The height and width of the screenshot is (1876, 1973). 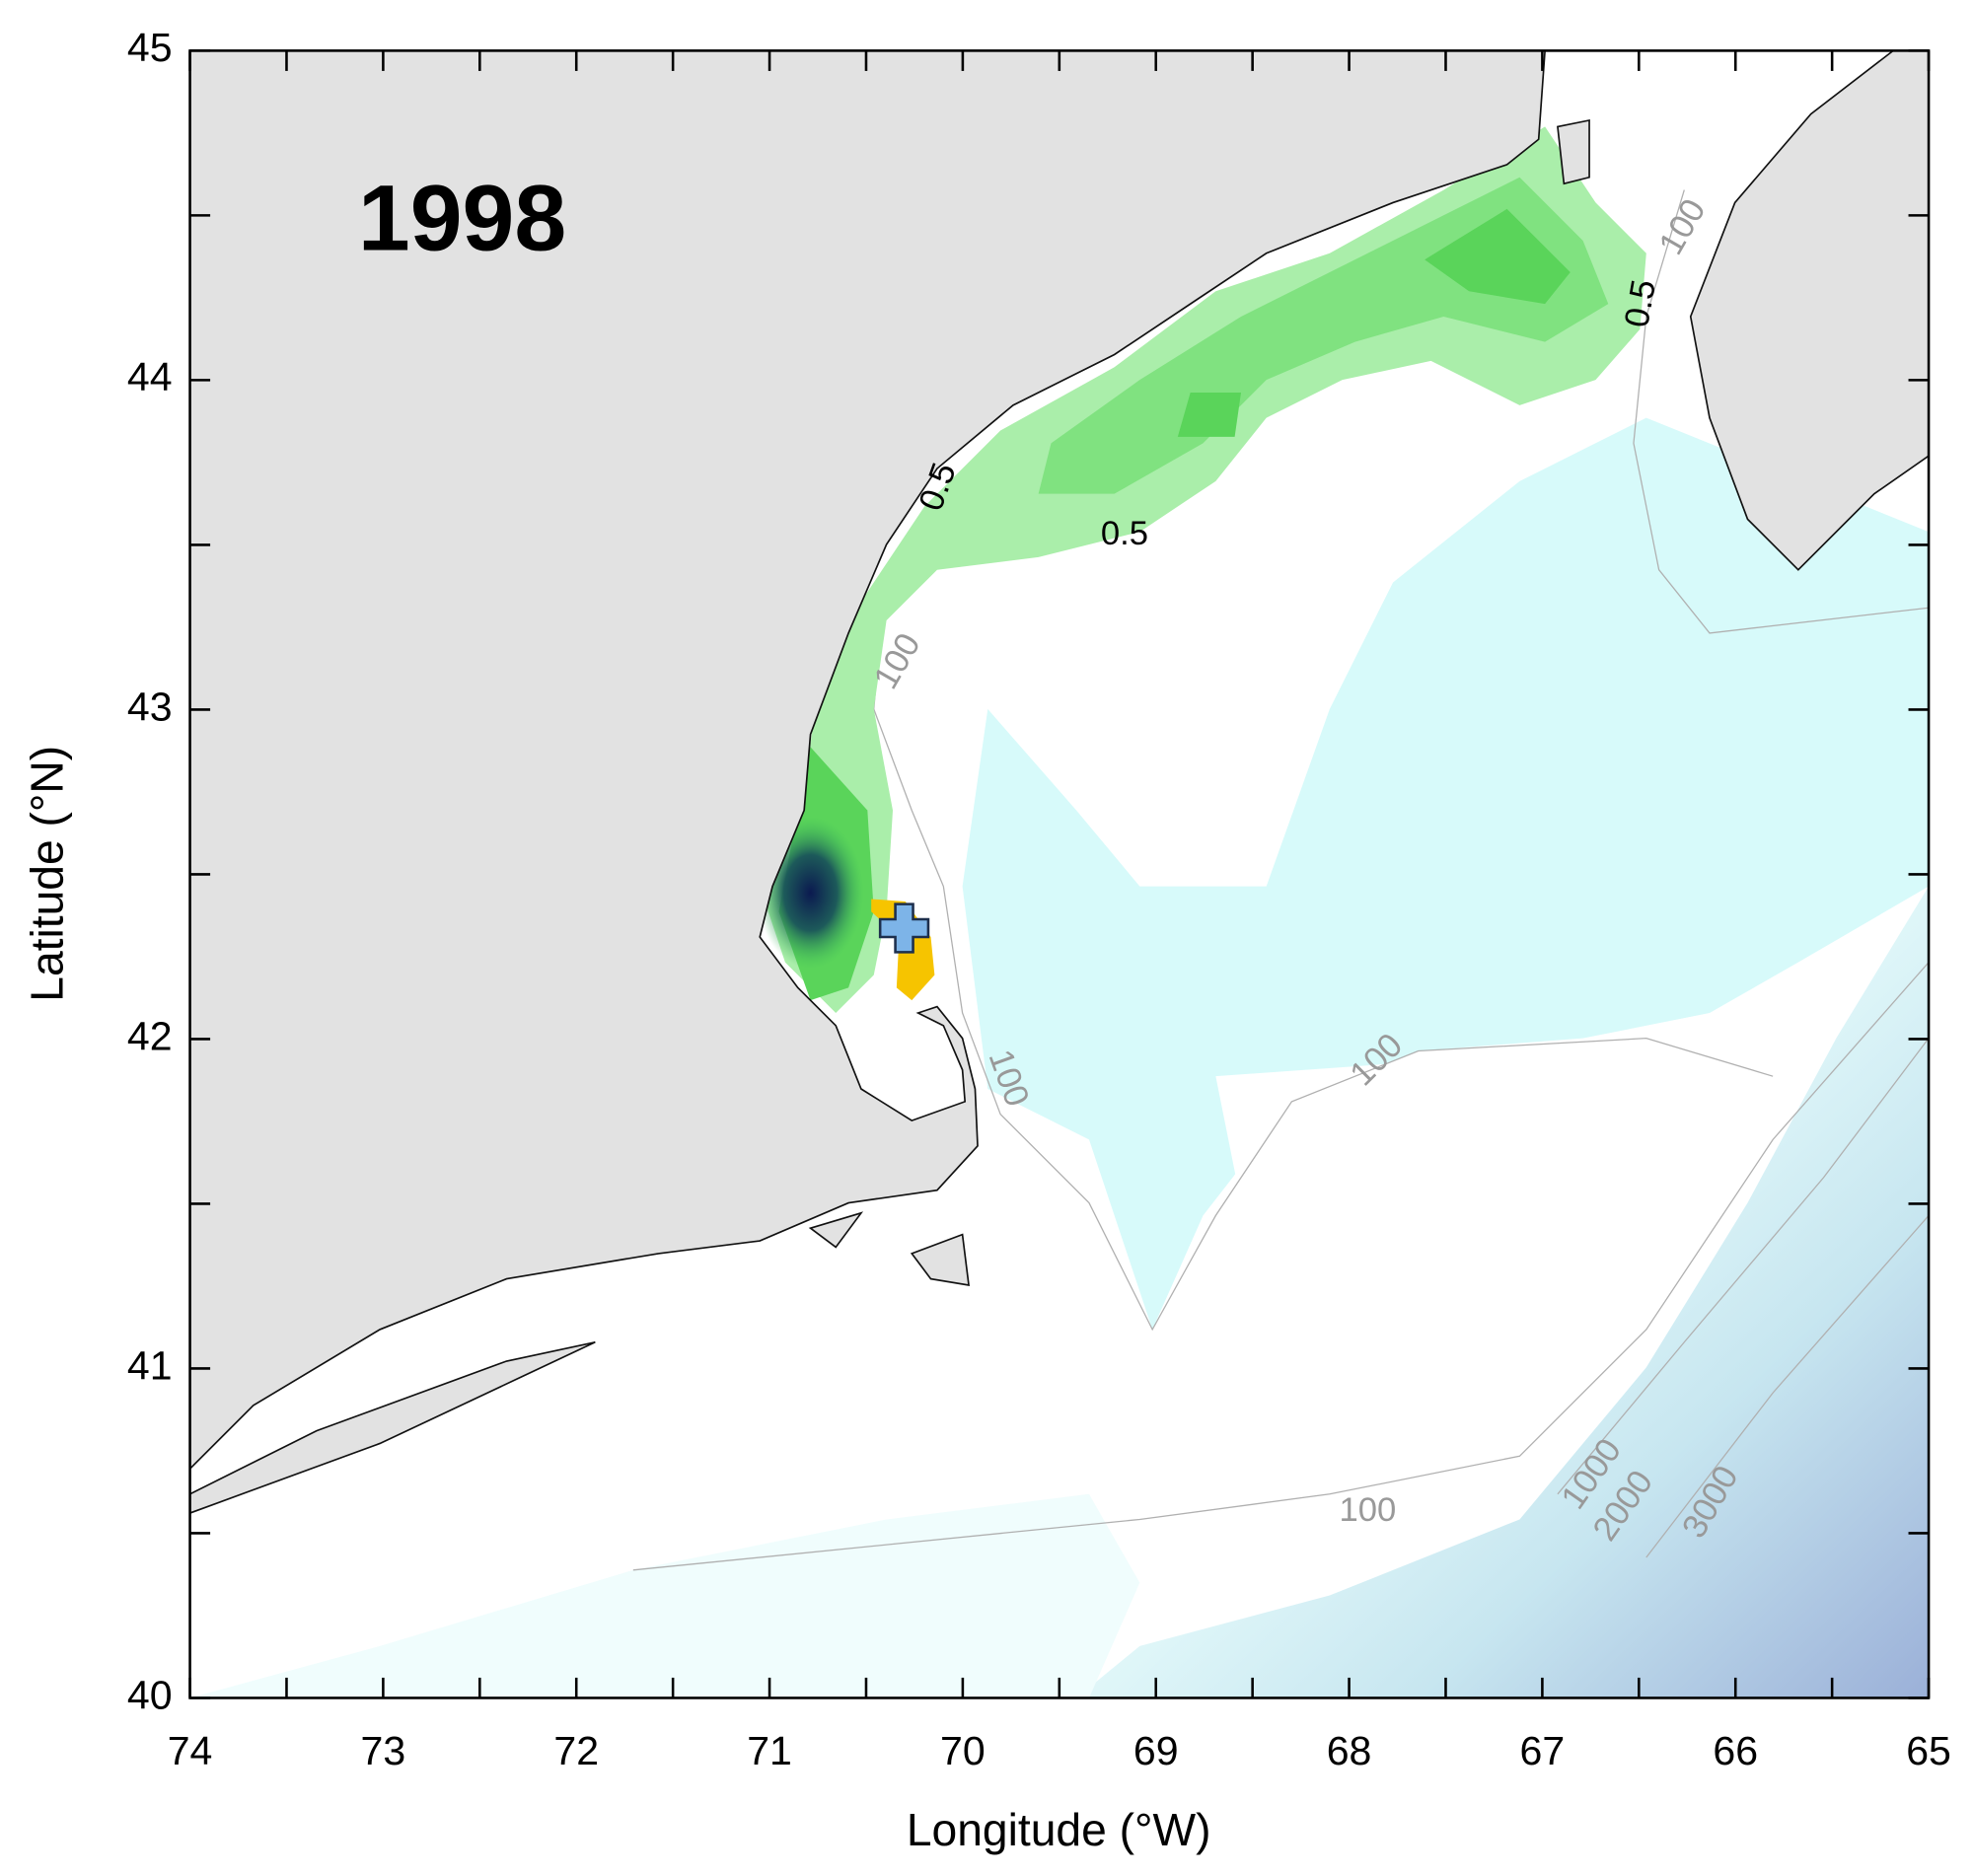 What do you see at coordinates (150, 1035) in the screenshot?
I see `y-tick-label: 42` at bounding box center [150, 1035].